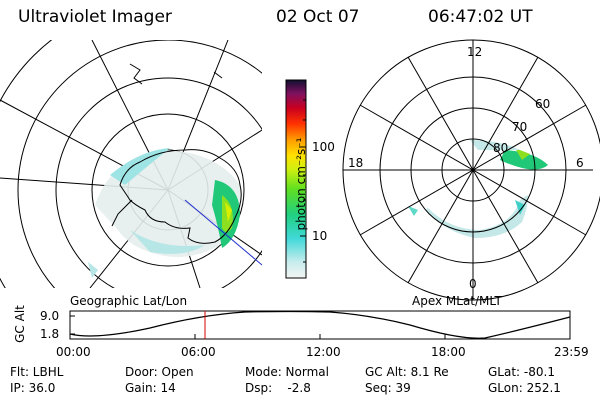  Describe the element at coordinates (50, 316) in the screenshot. I see `altitude-ytick-high: 9.0` at that location.